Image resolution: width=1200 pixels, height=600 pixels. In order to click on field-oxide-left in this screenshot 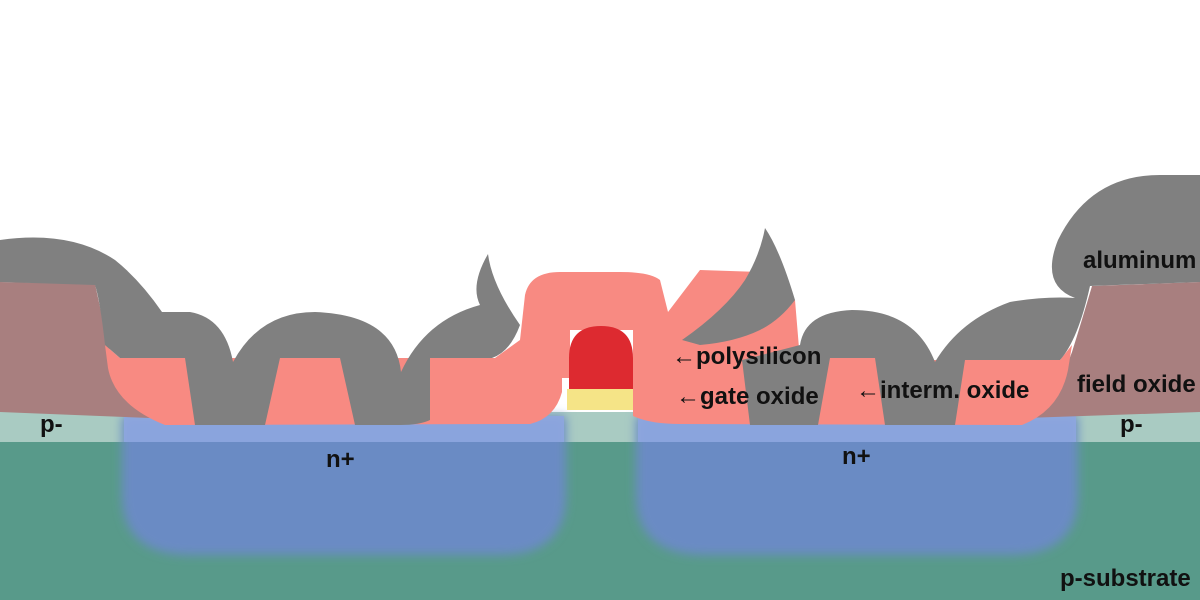, I will do `click(75, 350)`.